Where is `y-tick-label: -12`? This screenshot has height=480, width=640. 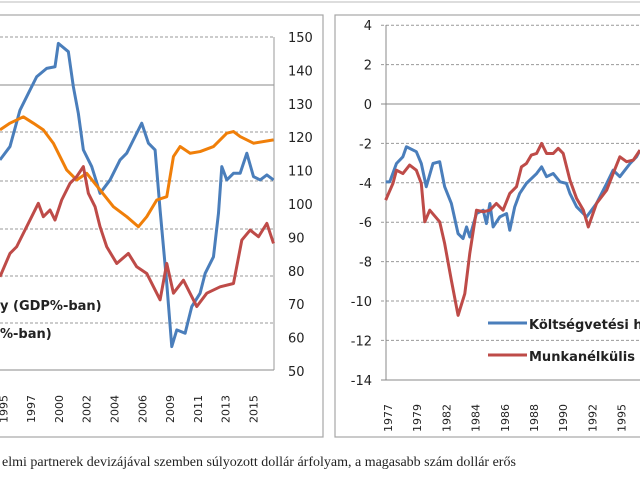 y-tick-label: -12 is located at coordinates (361, 341).